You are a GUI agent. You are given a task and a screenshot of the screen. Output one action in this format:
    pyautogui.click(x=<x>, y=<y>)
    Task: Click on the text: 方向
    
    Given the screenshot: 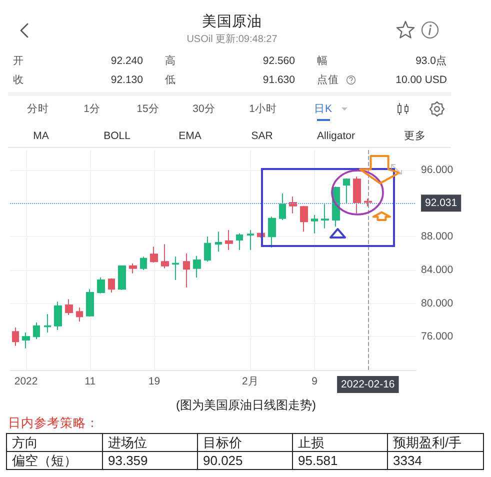 What is the action you would take?
    pyautogui.click(x=54, y=443)
    